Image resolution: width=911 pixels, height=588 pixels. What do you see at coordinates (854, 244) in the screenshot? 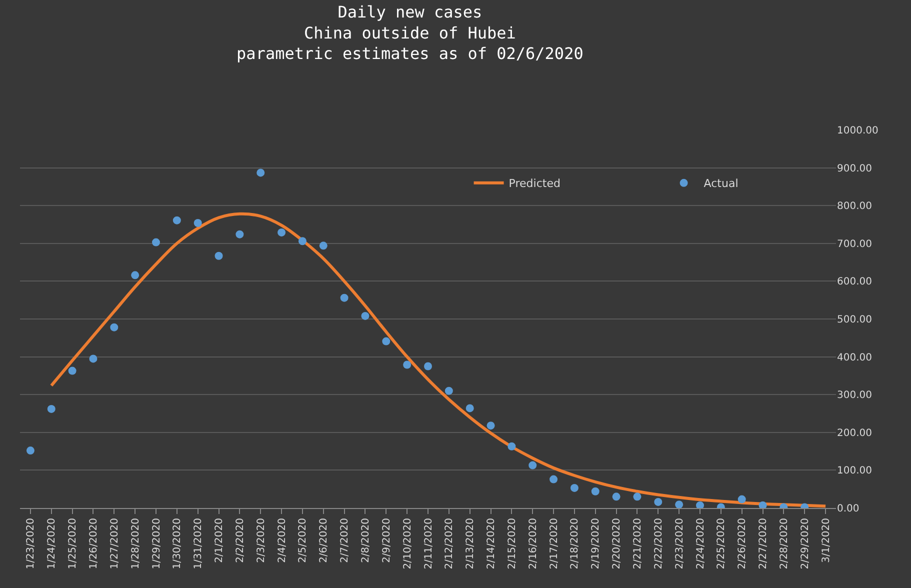
I see `y-tick-label: 700.00` at bounding box center [854, 244].